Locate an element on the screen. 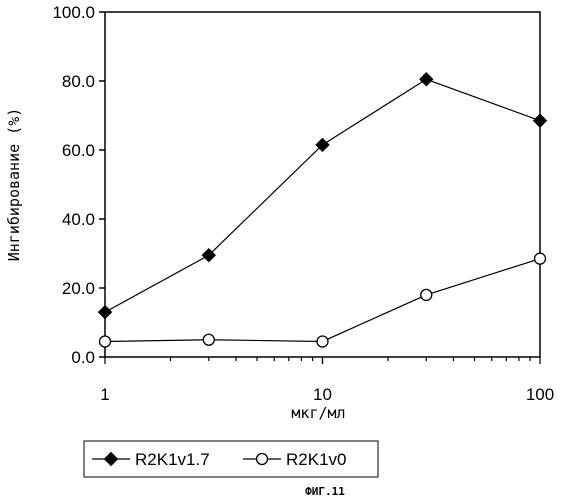 The width and height of the screenshot is (563, 500). y-axis-label: Ингибирование (%) is located at coordinates (14, 185).